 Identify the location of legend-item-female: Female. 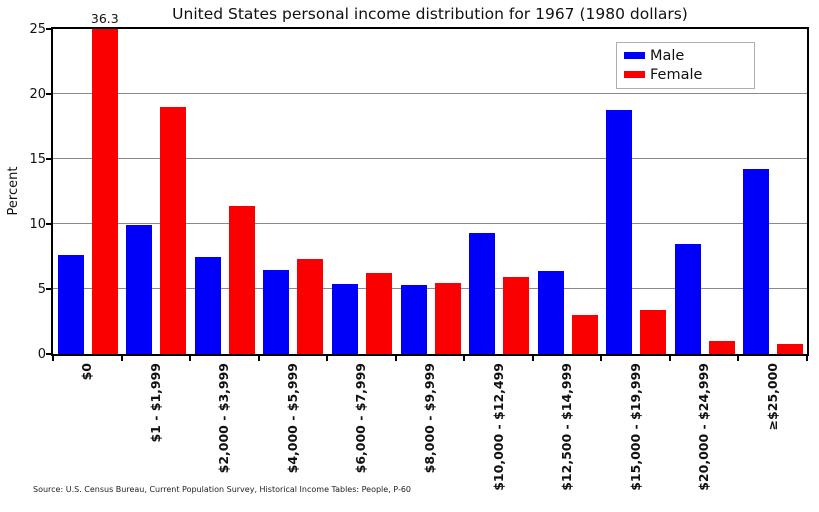
(685, 74).